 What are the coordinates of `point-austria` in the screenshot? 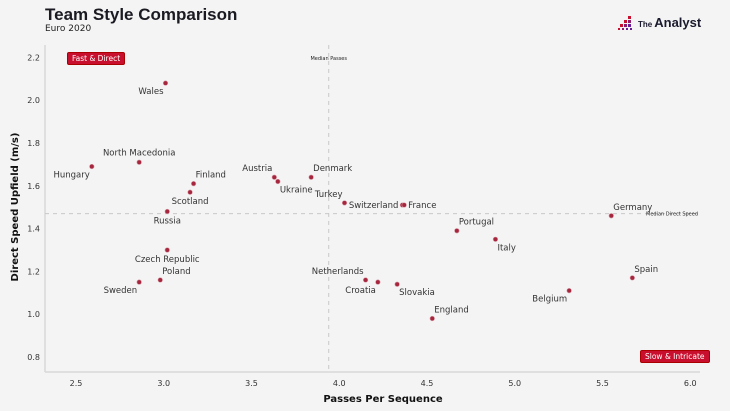 It's located at (274, 177).